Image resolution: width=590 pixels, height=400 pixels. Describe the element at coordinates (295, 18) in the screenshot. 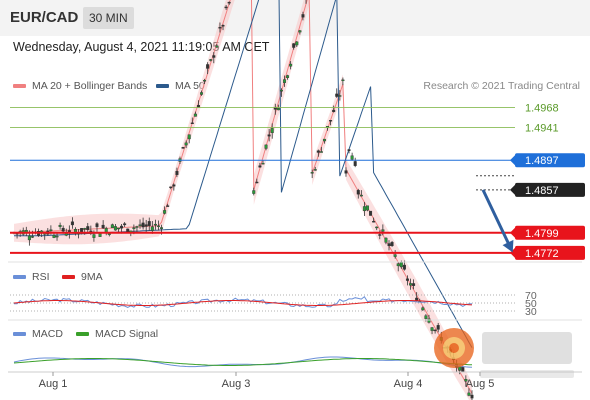

I see `chart-header: EUR/CAD 30 MIN` at that location.